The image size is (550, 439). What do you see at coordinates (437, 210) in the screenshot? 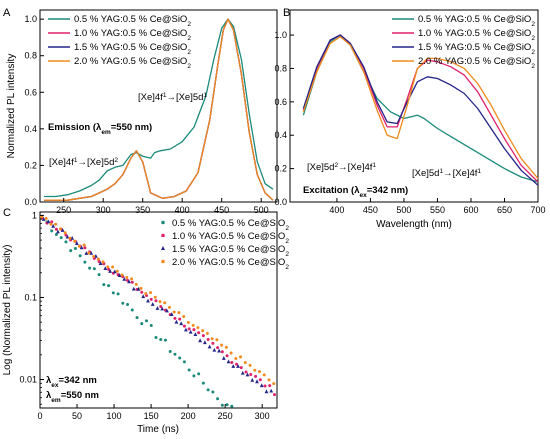
I see `x-tick-label: 550` at bounding box center [437, 210].